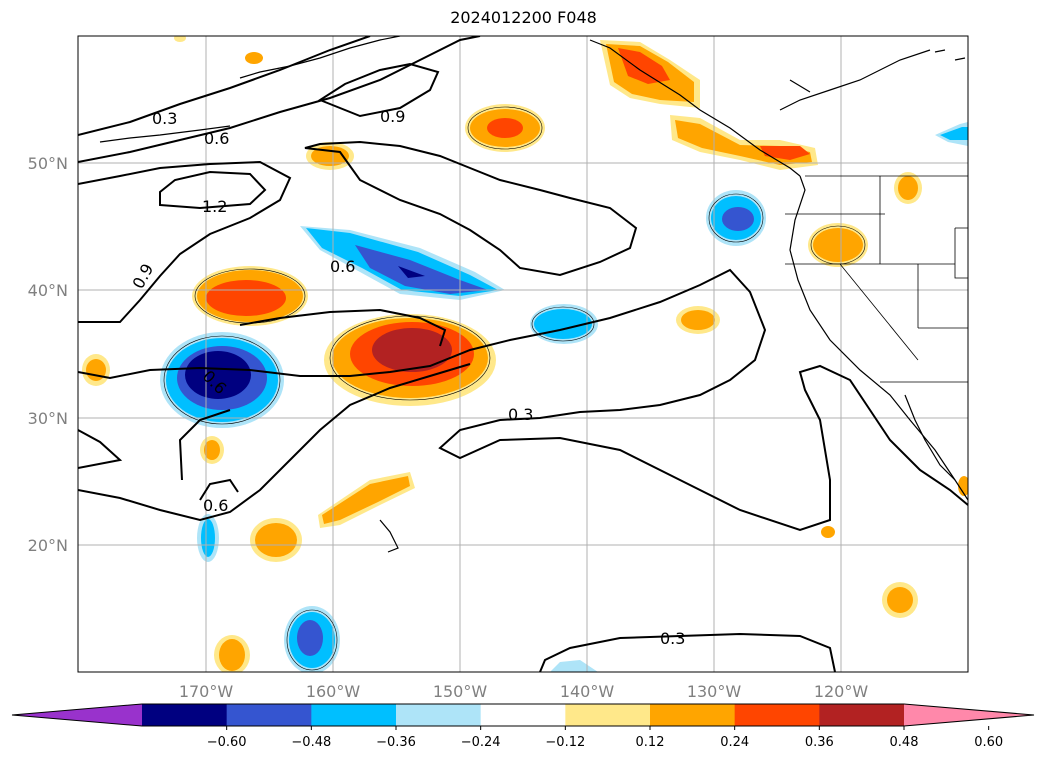 Image resolution: width=1047 pixels, height=765 pixels. I want to click on longitude-labels: 170°W 160°W 150°W 140°W 130°W 120°W, so click(524, 691).